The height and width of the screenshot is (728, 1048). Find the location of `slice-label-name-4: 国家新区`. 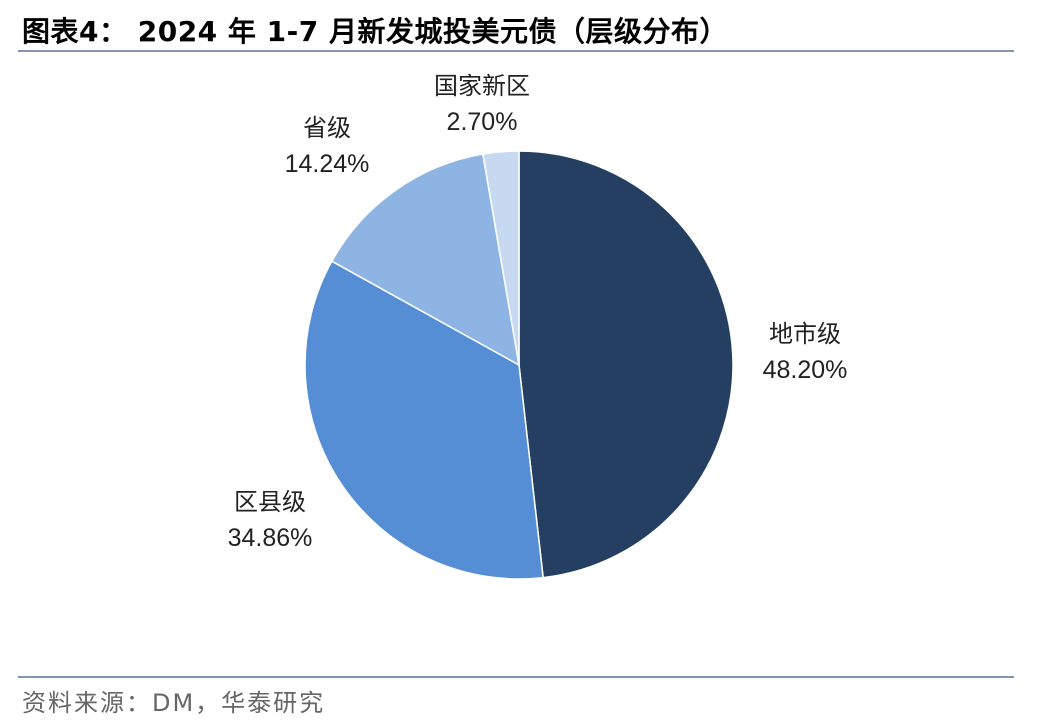

slice-label-name-4: 国家新区 is located at coordinates (482, 86).